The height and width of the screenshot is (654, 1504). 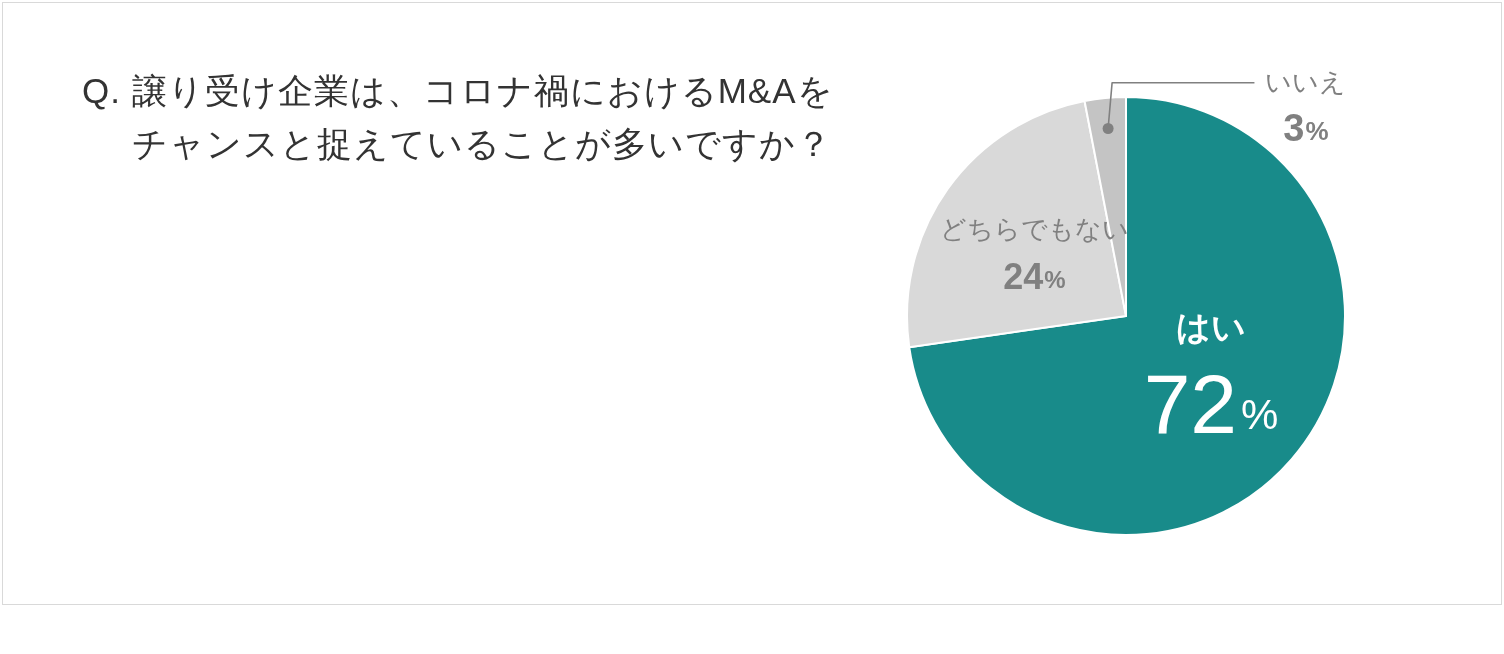 What do you see at coordinates (1306, 81) in the screenshot?
I see `slice-label: いいえ` at bounding box center [1306, 81].